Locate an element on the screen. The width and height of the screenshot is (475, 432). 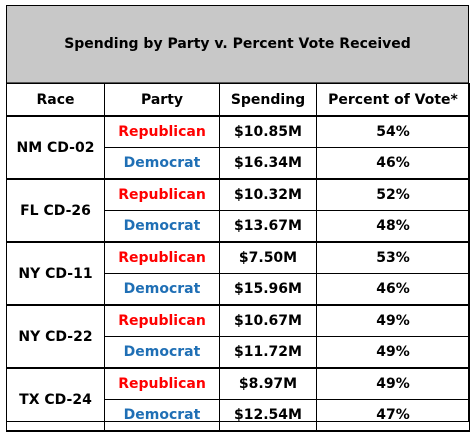
header-row: Race Party Spending Percent of Vote* is located at coordinates (238, 100).